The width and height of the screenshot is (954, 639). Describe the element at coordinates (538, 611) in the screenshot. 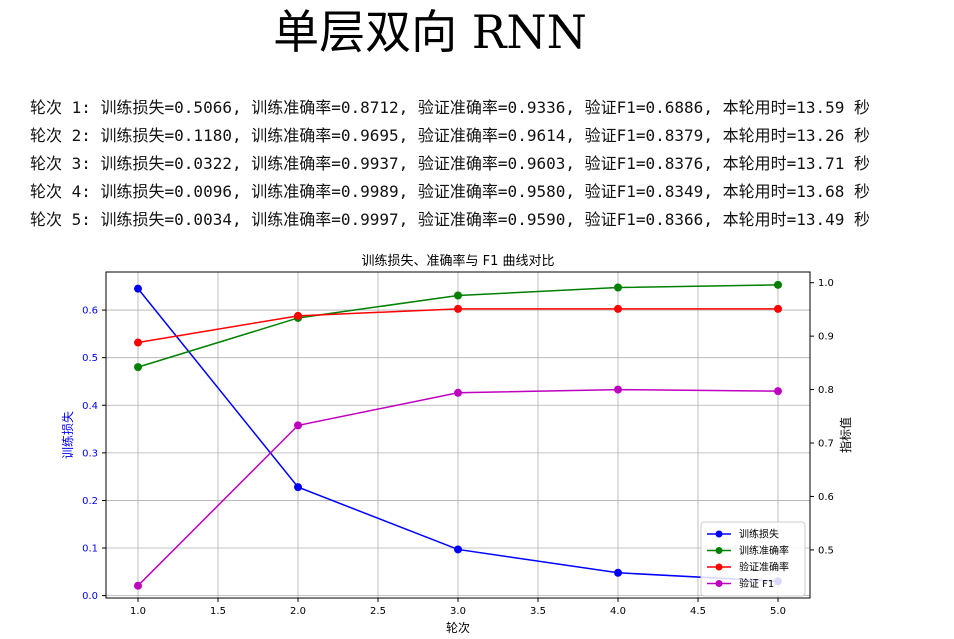

I see `x-tick-label: 3.5` at that location.